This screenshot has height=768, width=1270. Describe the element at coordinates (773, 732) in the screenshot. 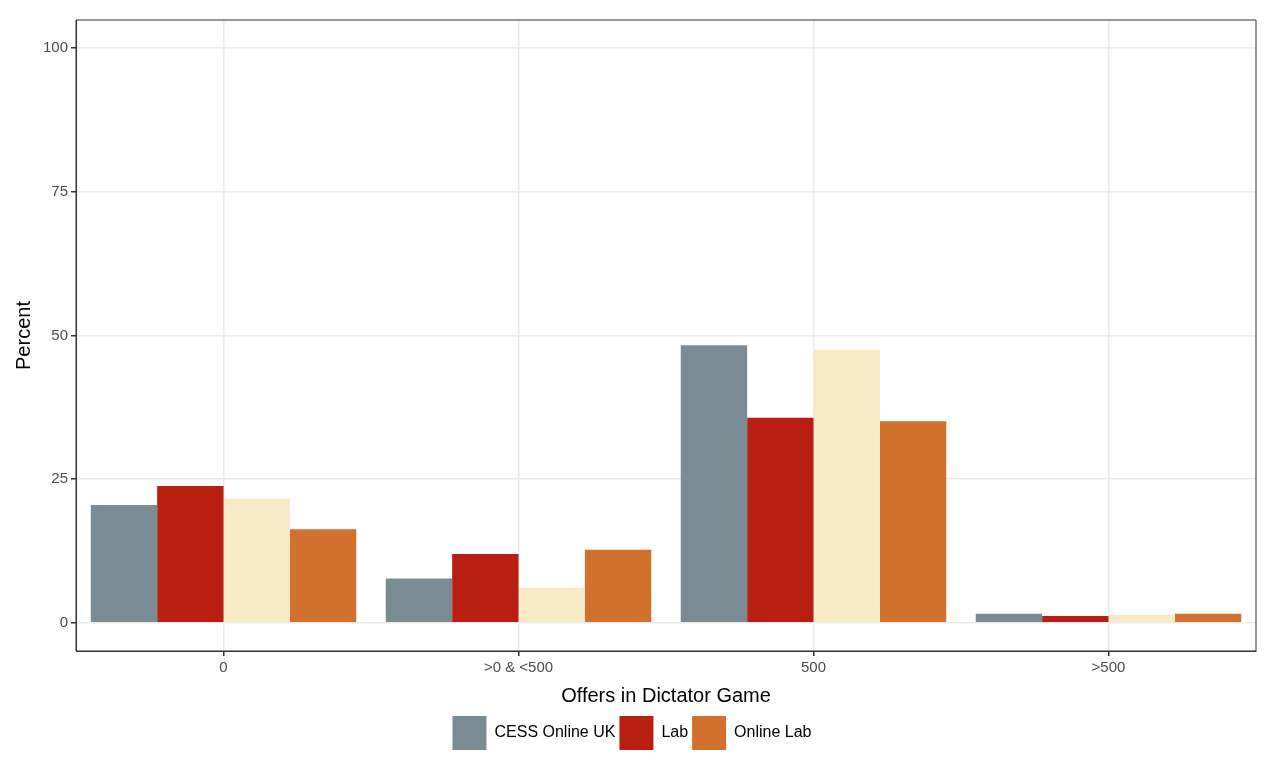

I see `legend-label: Online Lab` at that location.